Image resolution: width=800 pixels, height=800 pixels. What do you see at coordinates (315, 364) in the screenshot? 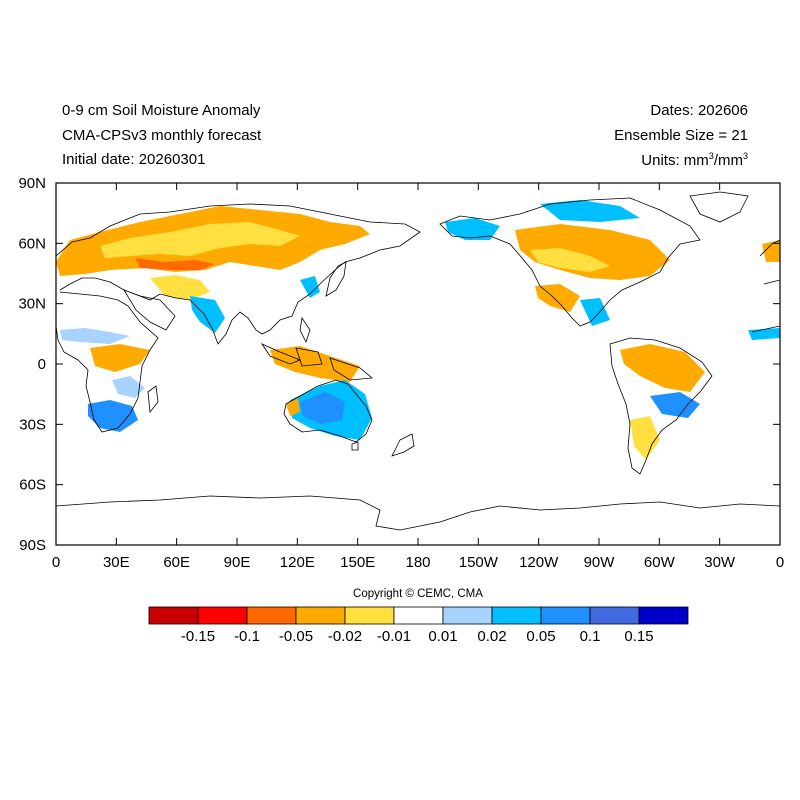
I see `maritime-continent-dry` at bounding box center [315, 364].